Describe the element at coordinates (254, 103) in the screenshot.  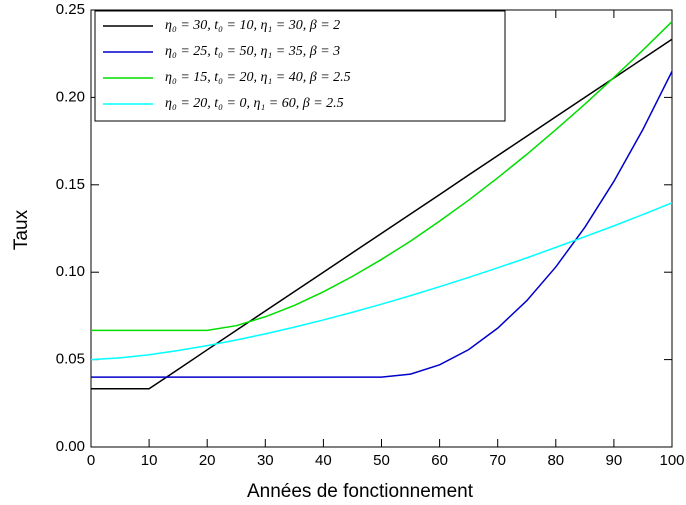
I see `legend-label: η₀ = 20, t₀ = 0, η₁ = 60, β = 2.5` at that location.